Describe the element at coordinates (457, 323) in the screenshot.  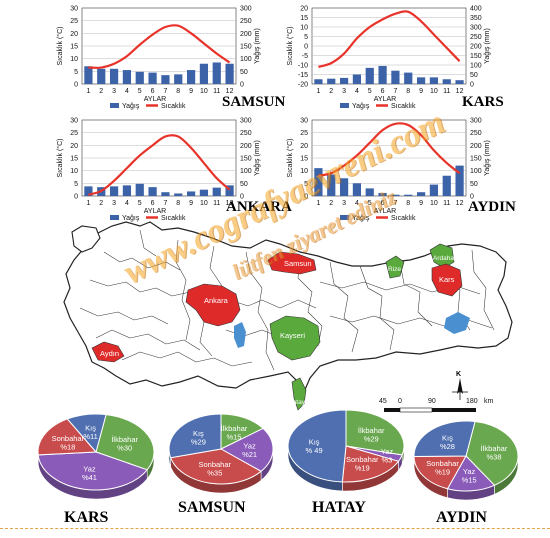
I see `lake-van` at that location.